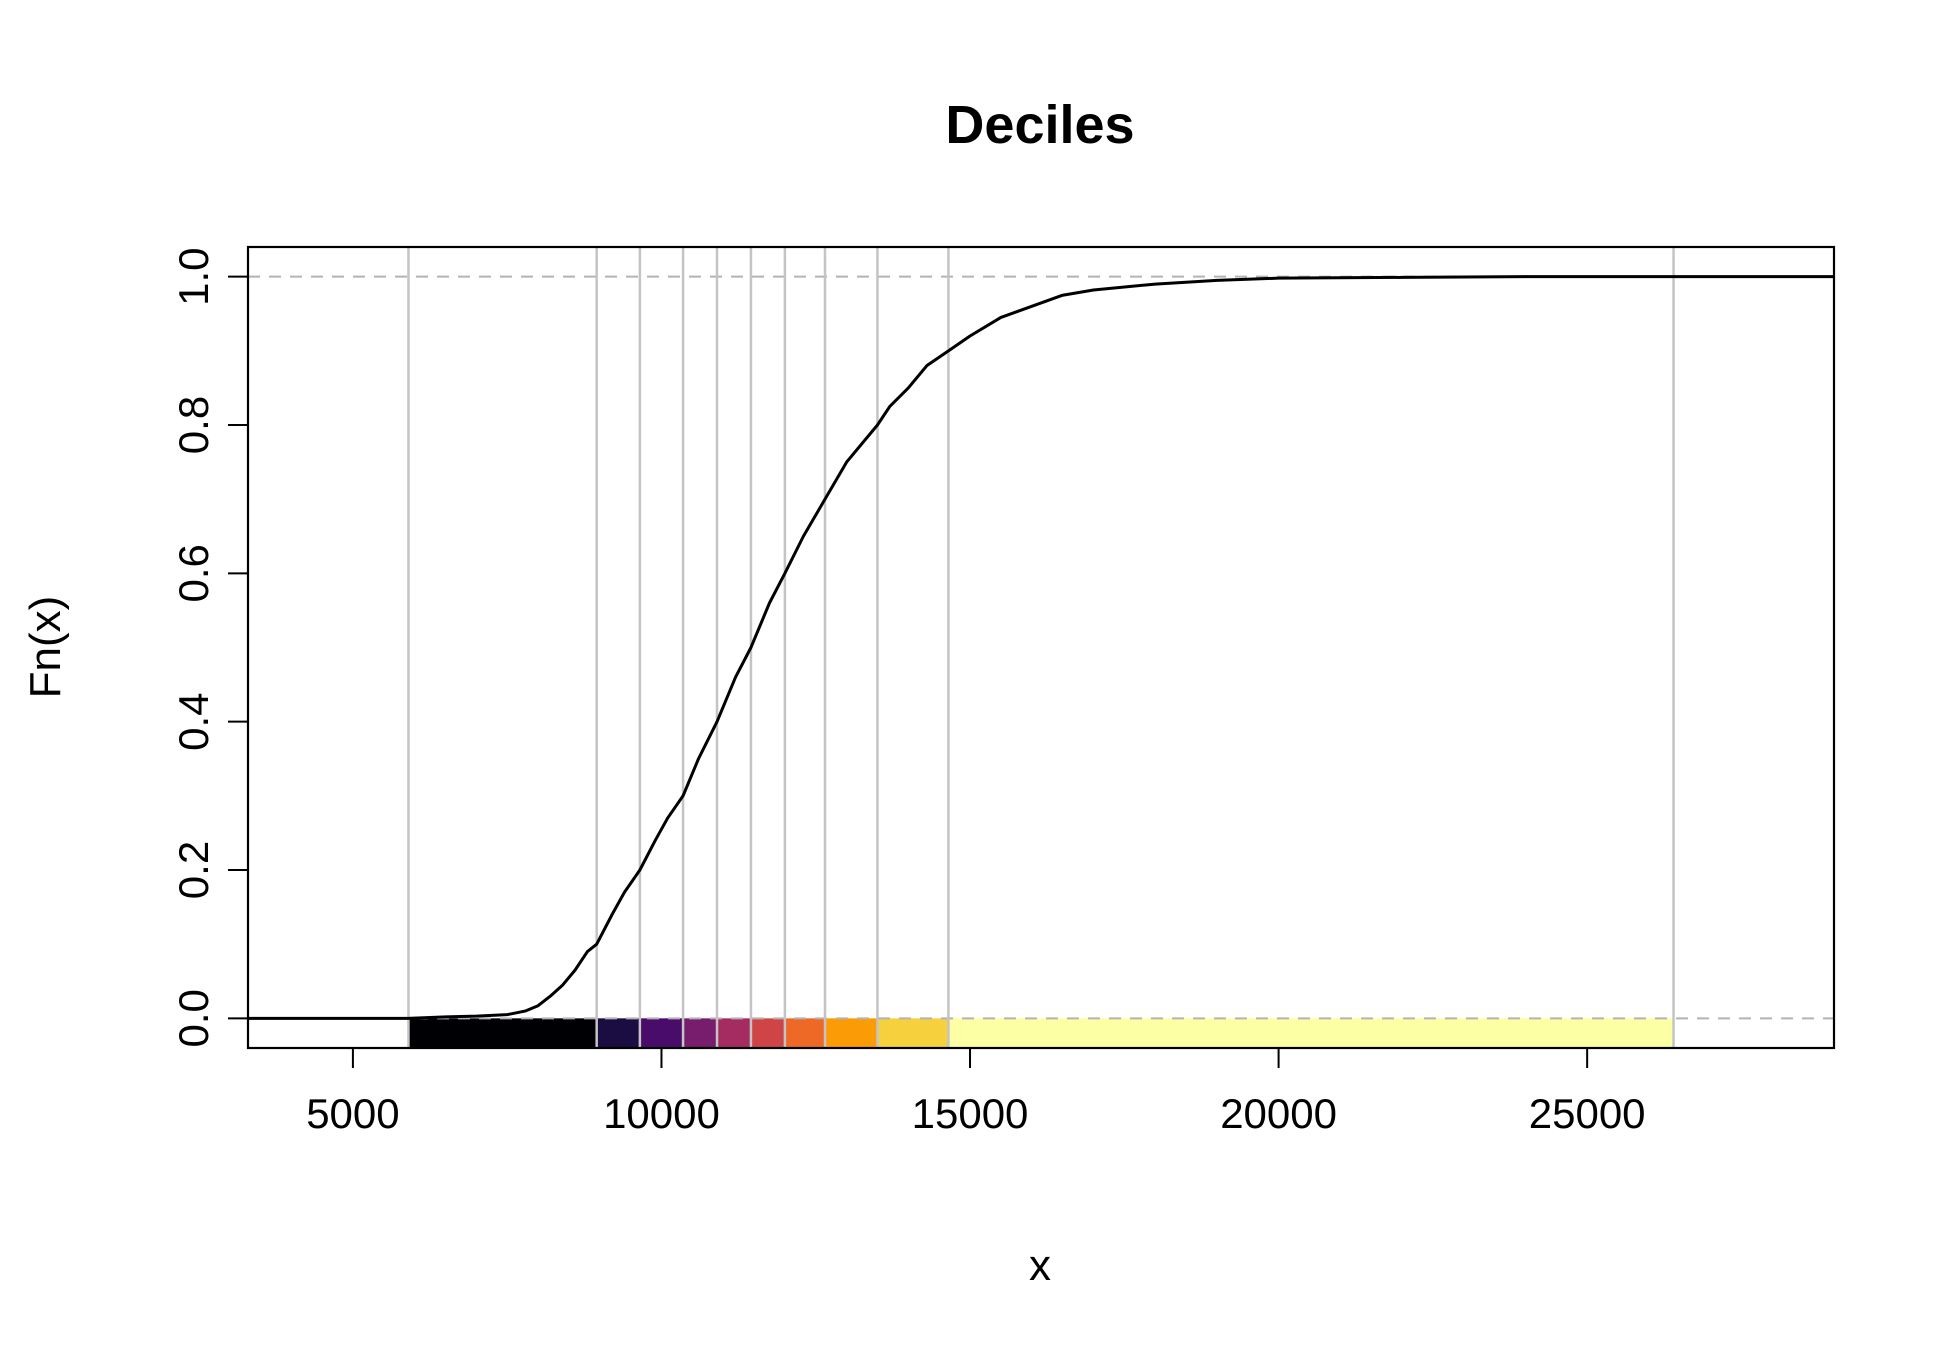 Image resolution: width=1950 pixels, height=1350 pixels. Describe the element at coordinates (193, 573) in the screenshot. I see `y-tick-label-3: 0.6` at that location.